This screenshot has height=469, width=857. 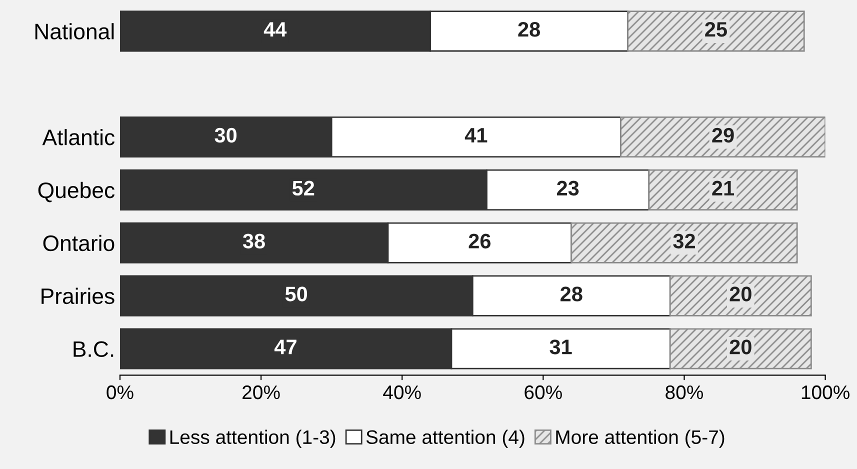 I want to click on data-label: 47, so click(x=285, y=347).